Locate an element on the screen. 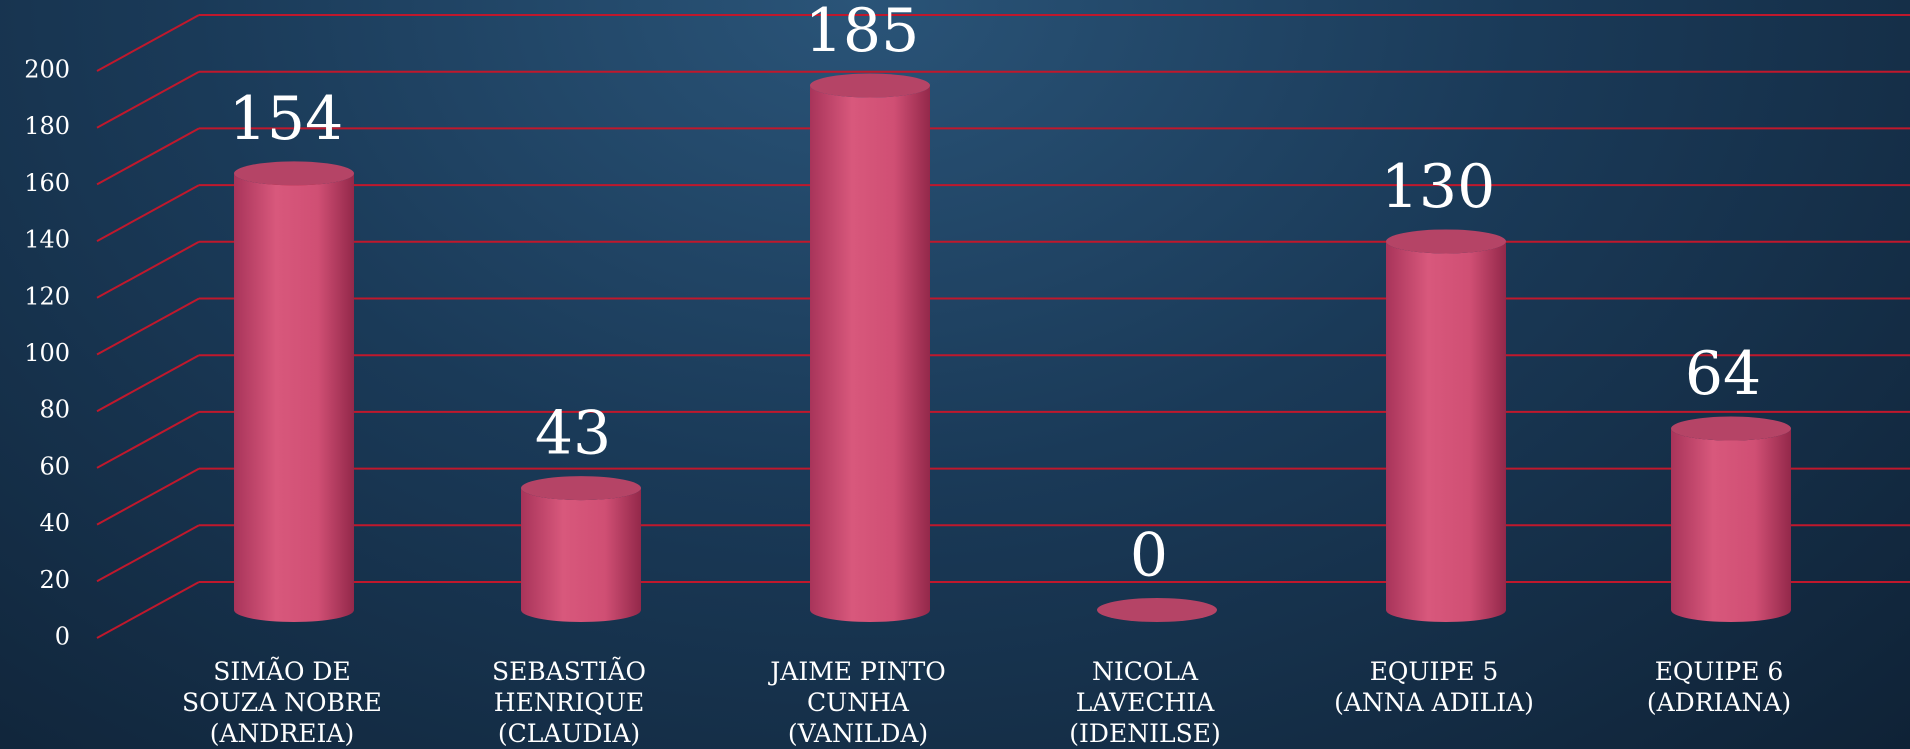  x-tick-label: NICOLA LAVECHIA (IDENILSE) is located at coordinates (1145, 702).